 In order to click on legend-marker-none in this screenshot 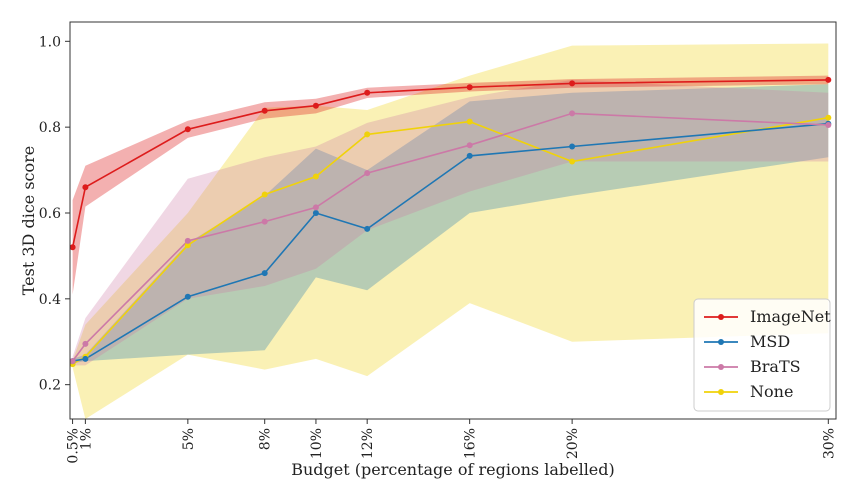, I will do `click(721, 392)`.